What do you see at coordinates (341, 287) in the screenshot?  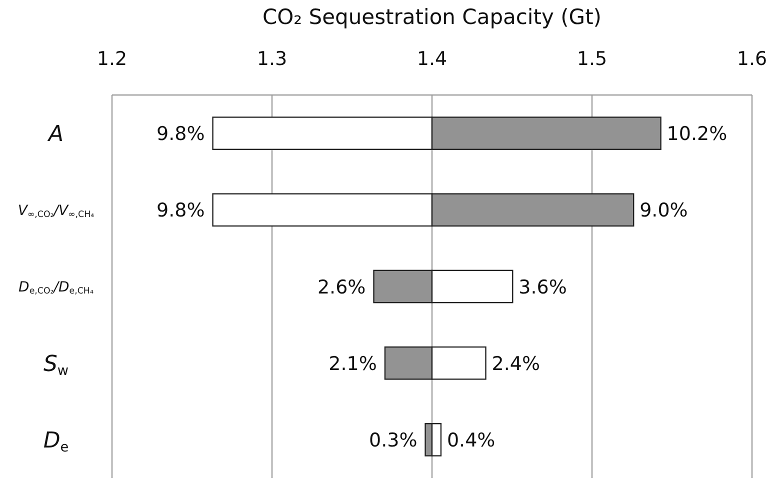 I see `annotation: 2.6%` at bounding box center [341, 287].